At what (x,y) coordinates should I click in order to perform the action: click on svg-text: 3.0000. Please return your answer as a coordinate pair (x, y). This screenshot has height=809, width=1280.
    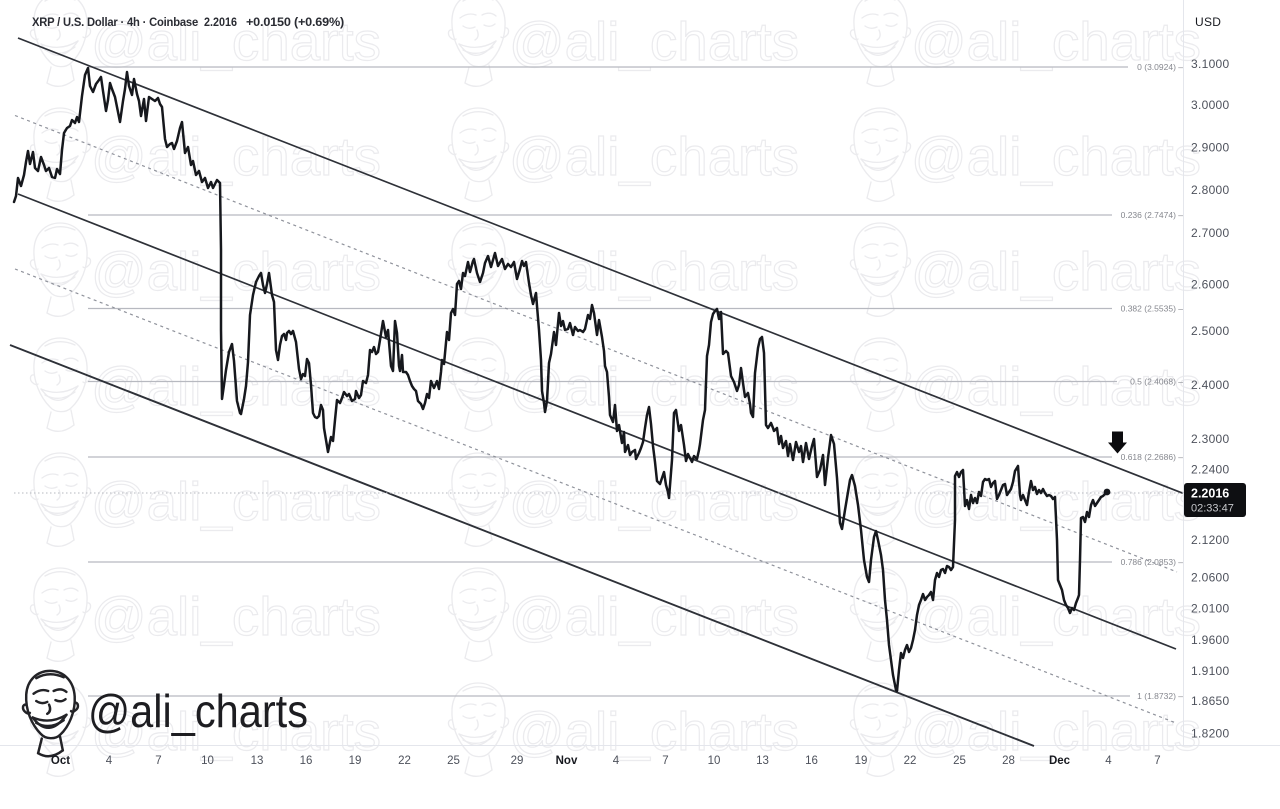
    Looking at the image, I should click on (1210, 105).